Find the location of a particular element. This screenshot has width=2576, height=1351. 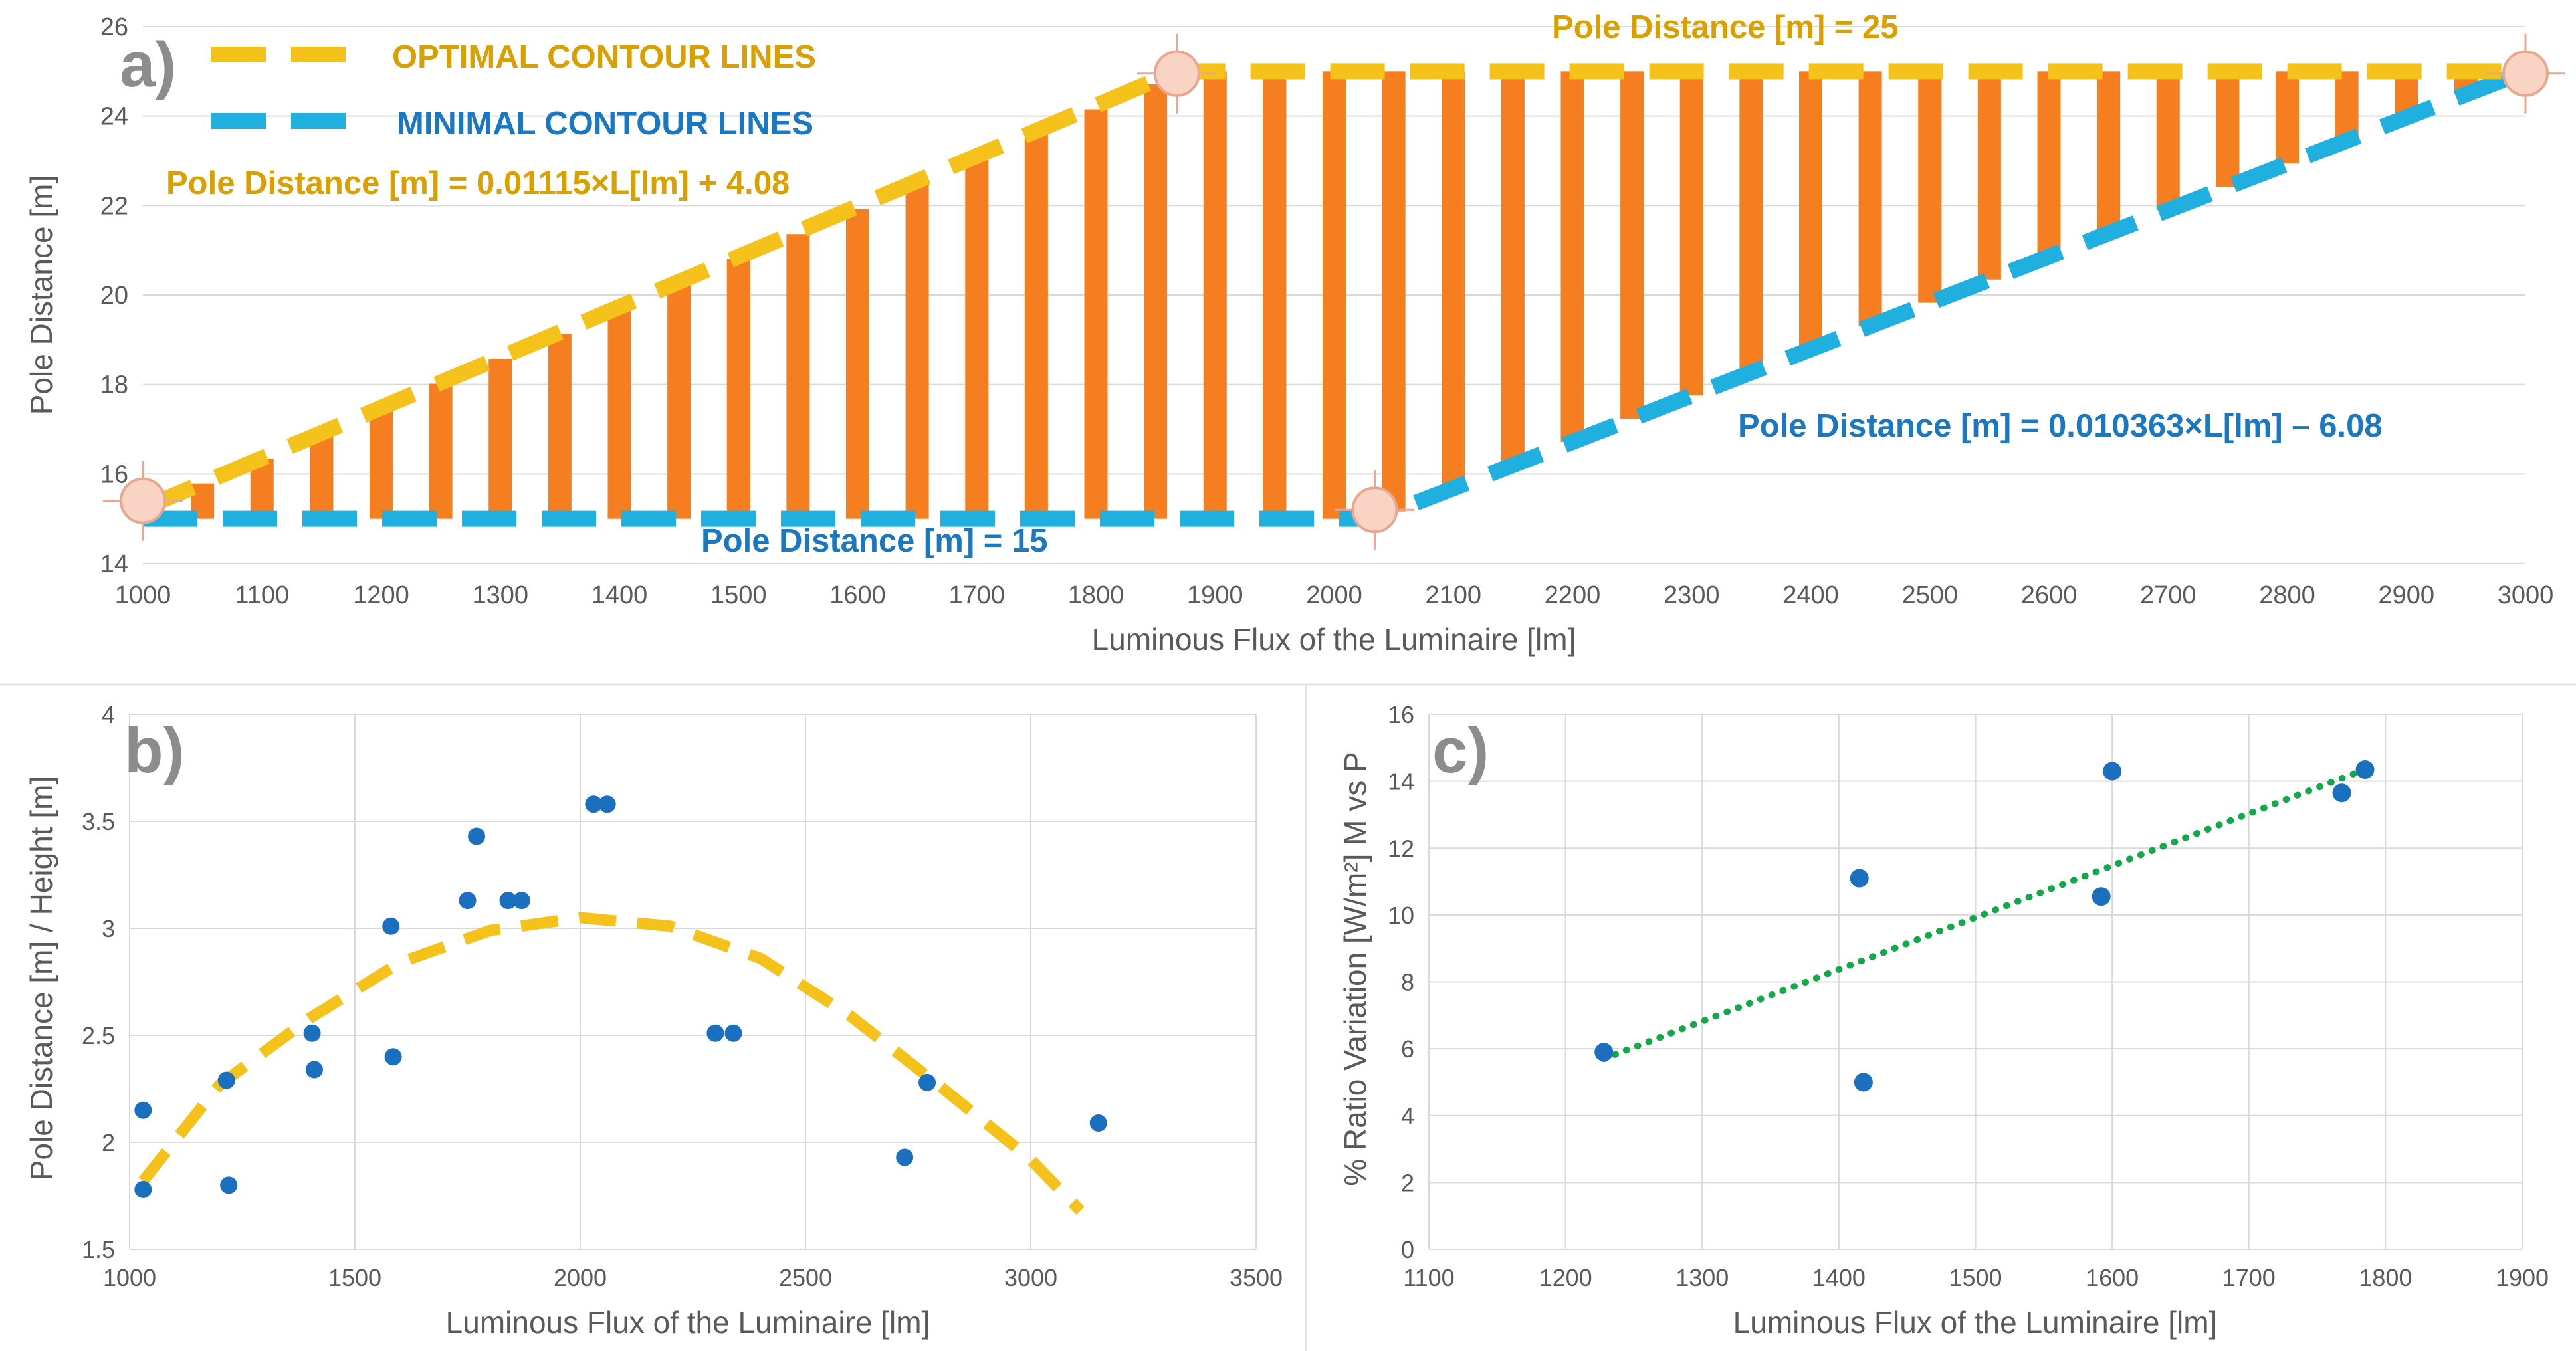

optimal-equation-label: Pole Distance [m] = 0.01115×L[lm] + 4.08 is located at coordinates (478, 183).